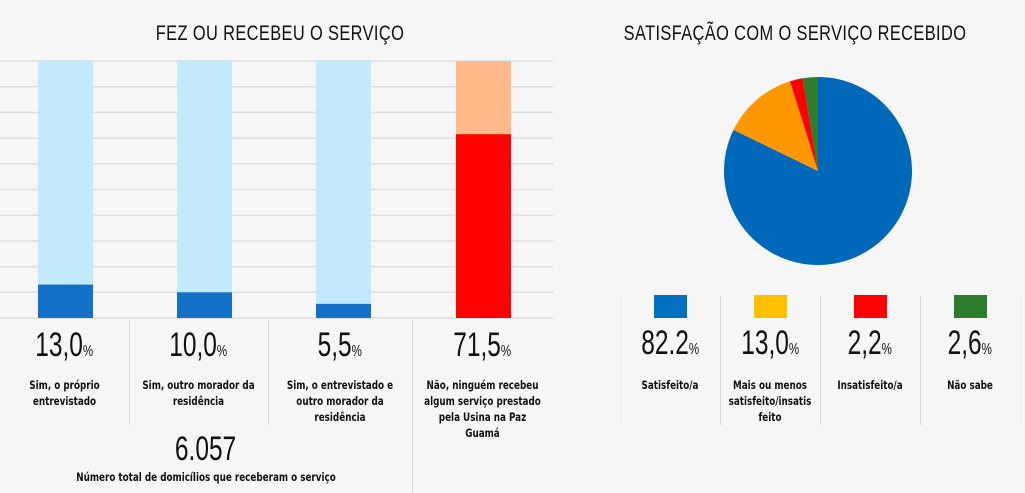 The image size is (1025, 493). Describe the element at coordinates (870, 343) in the screenshot. I see `legend-value-label: 2,2%` at that location.